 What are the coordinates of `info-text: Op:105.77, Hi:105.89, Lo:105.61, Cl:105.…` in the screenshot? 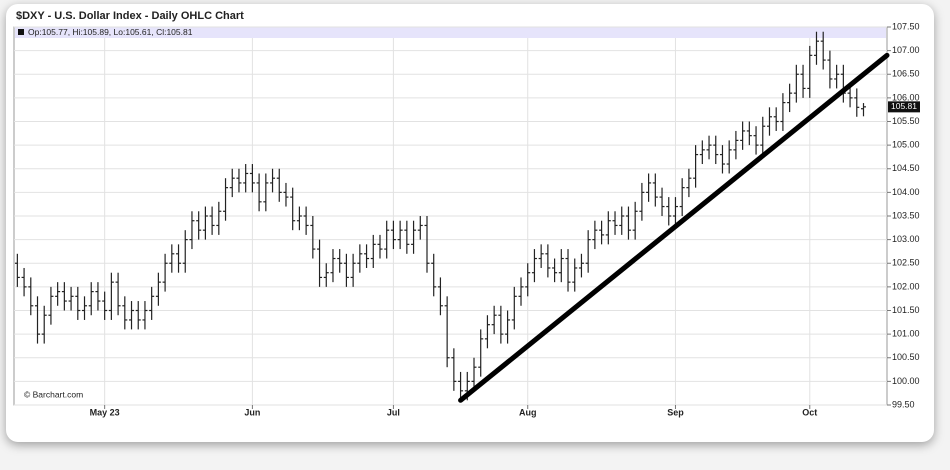 It's located at (110, 32).